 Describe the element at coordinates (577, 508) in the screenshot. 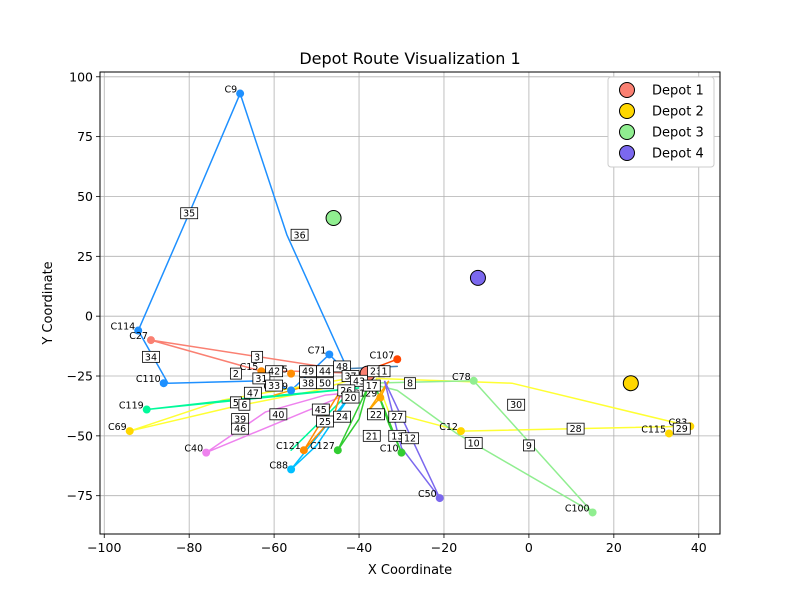

I see `customer-label: C100` at that location.